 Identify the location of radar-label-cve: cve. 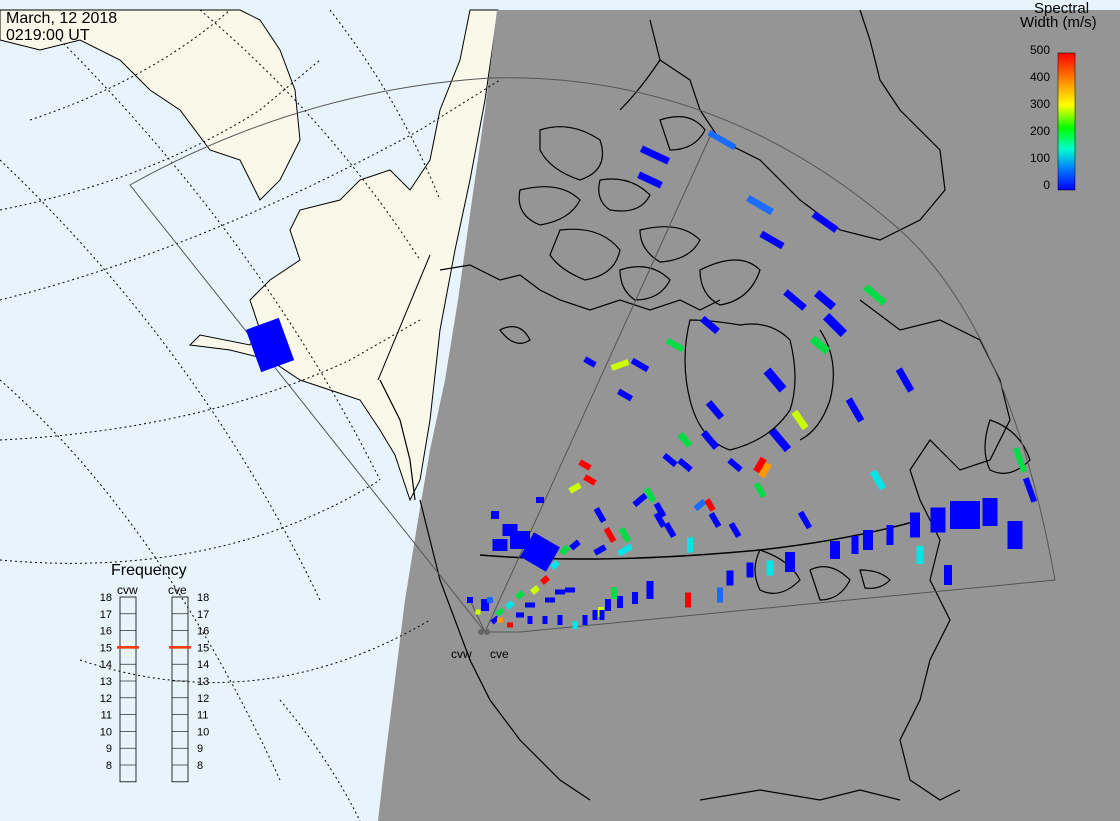
(499, 654).